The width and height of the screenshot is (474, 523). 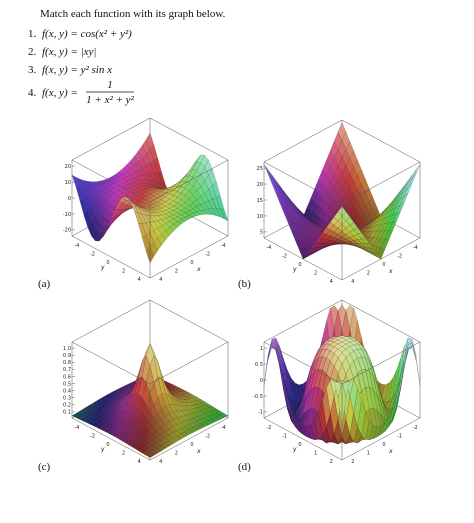 I want to click on graph-label: (c), so click(x=44, y=467).